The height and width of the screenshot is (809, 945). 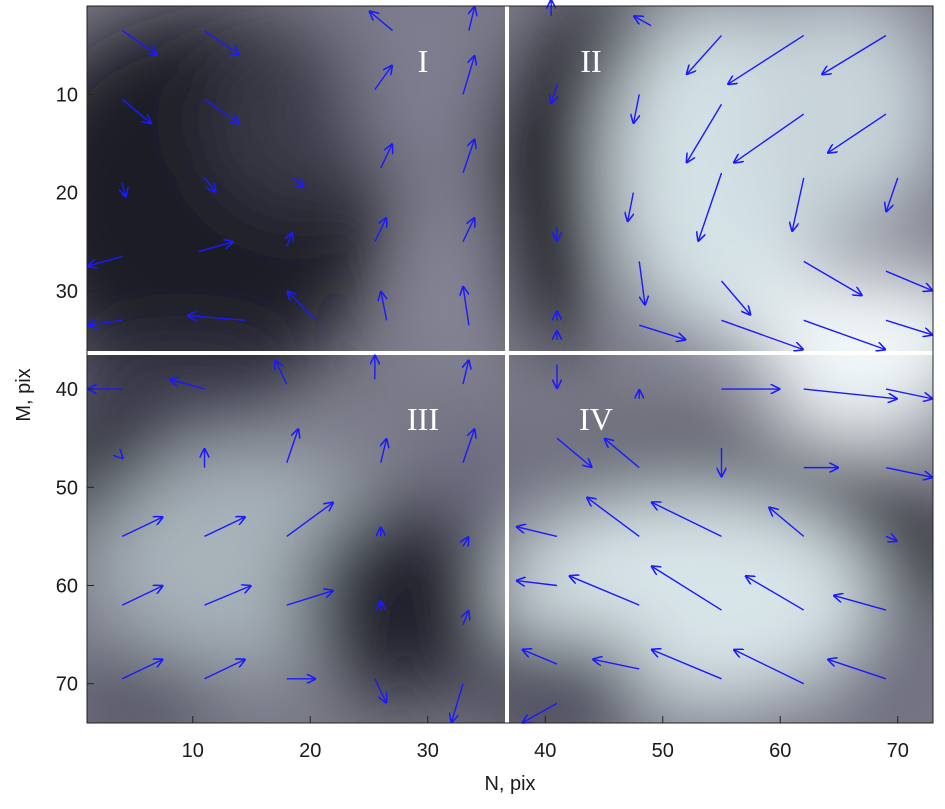 I want to click on y-tick-label: 70, so click(x=67, y=685).